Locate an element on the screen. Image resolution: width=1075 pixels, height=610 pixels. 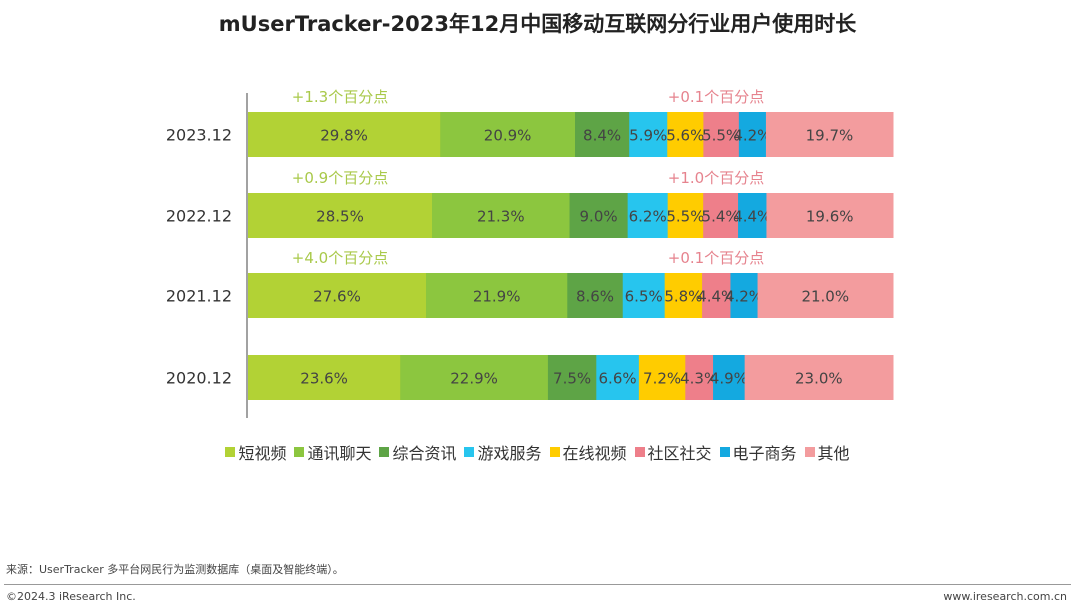
data-label: 20.9% is located at coordinates (508, 136).